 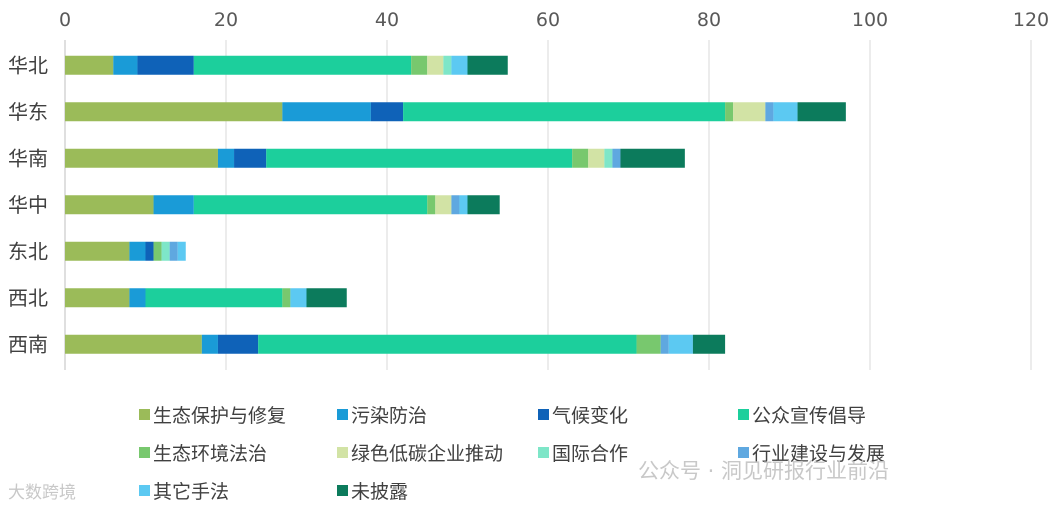 I want to click on legend-label: 生态保护与修复, so click(x=219, y=416).